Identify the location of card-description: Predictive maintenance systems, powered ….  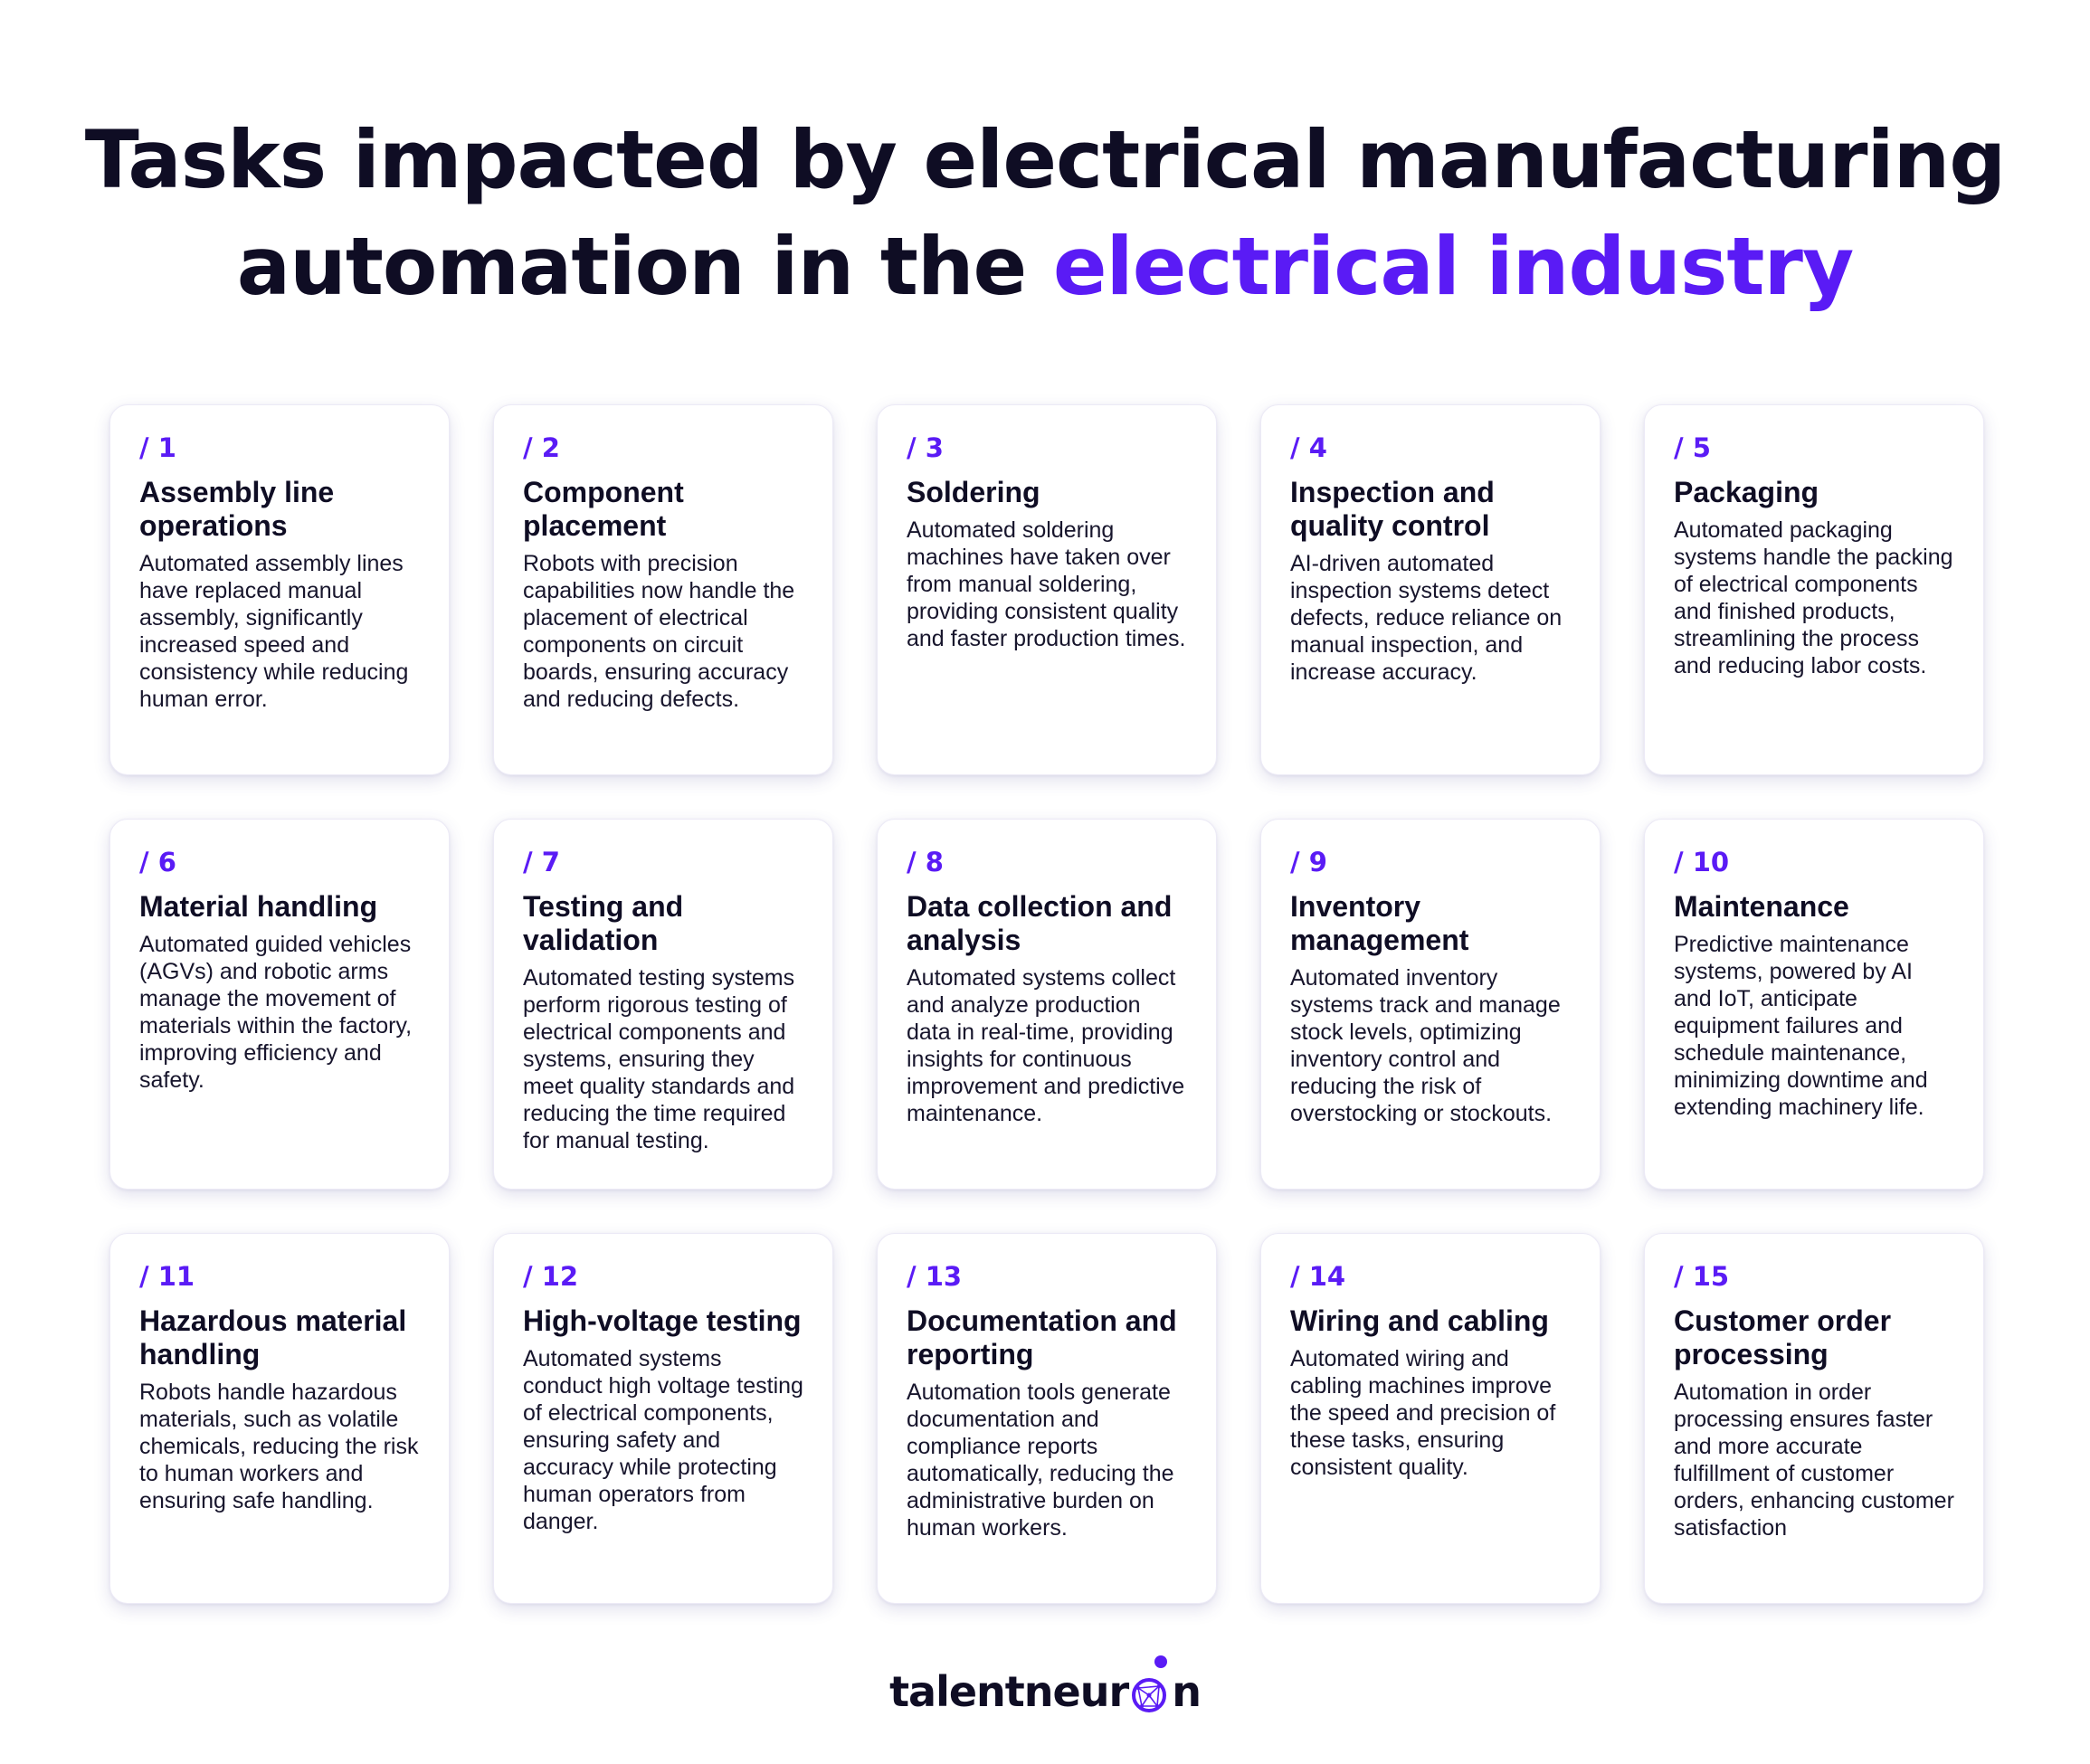
(1801, 1026).